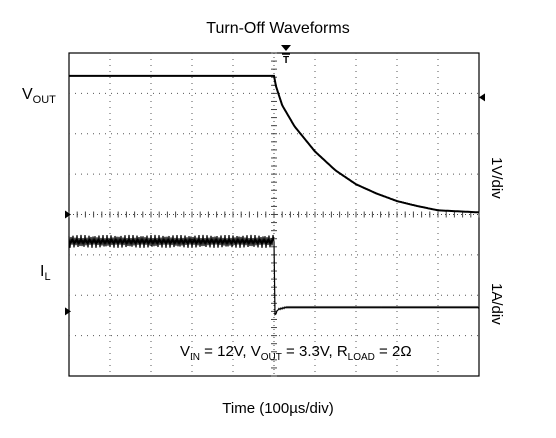  I want to click on vout-ground-marker, so click(68, 214).